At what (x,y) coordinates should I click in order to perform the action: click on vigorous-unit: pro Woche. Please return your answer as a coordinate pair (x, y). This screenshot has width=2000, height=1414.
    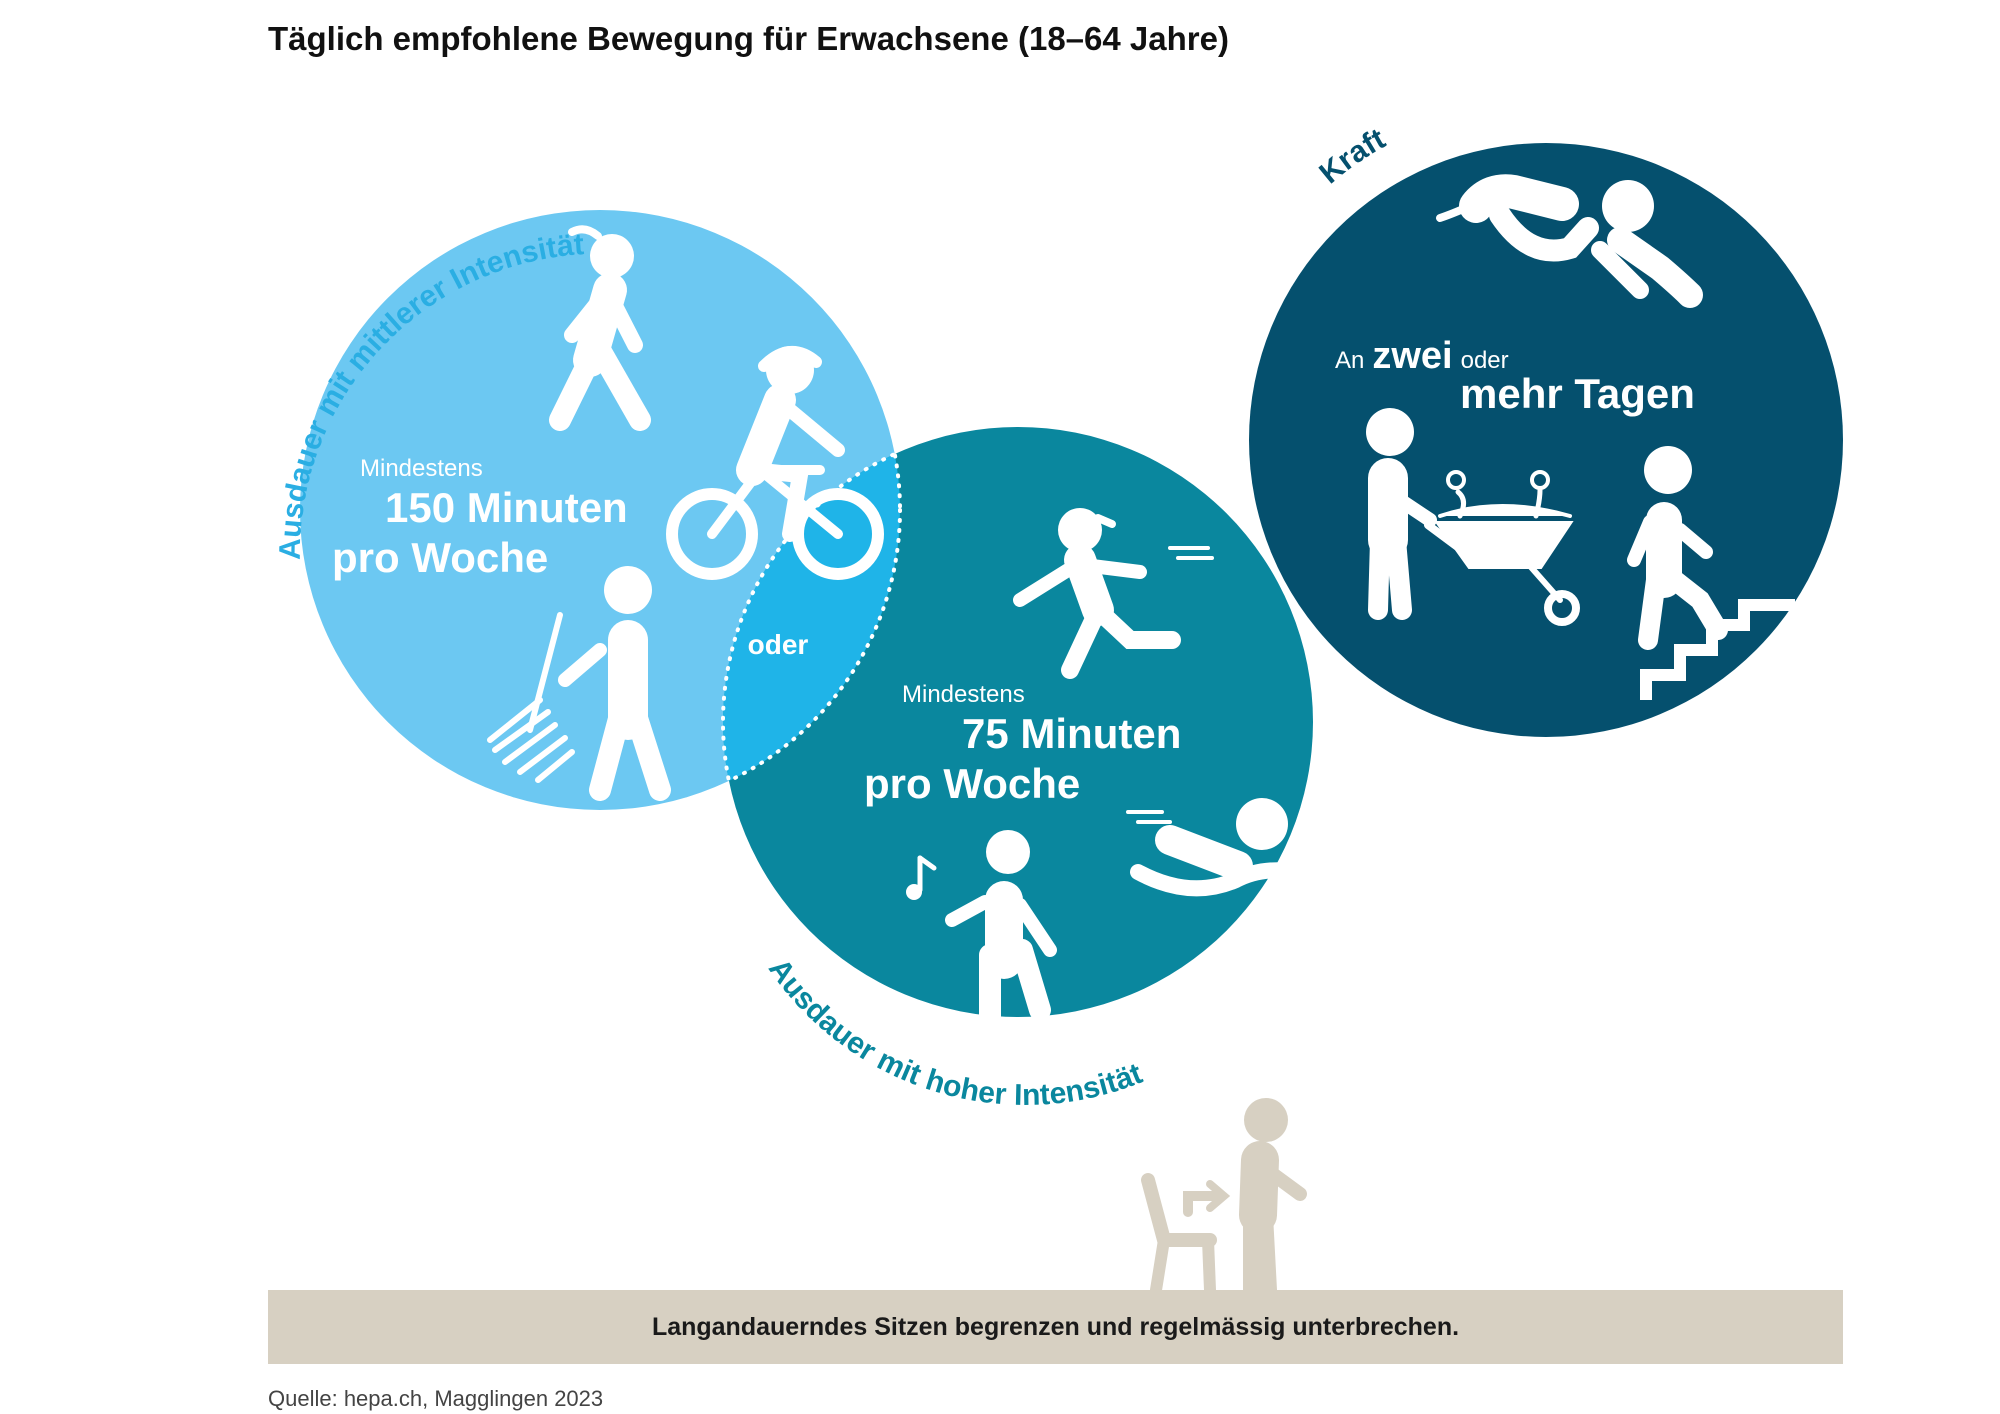
    Looking at the image, I should click on (972, 783).